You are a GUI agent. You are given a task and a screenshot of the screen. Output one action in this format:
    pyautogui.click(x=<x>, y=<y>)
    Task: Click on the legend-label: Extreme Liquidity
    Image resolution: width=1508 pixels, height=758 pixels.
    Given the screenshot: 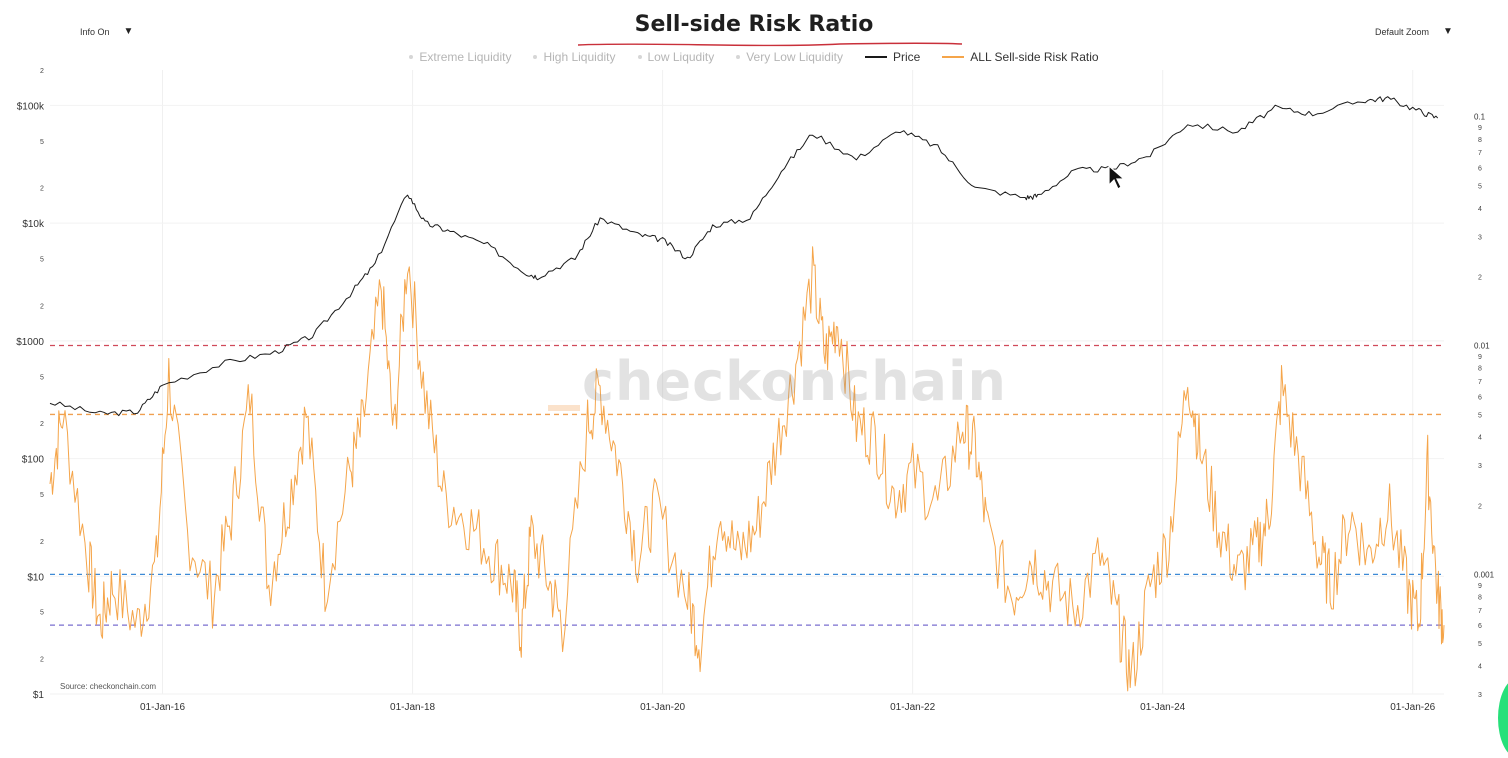 What is the action you would take?
    pyautogui.click(x=465, y=57)
    